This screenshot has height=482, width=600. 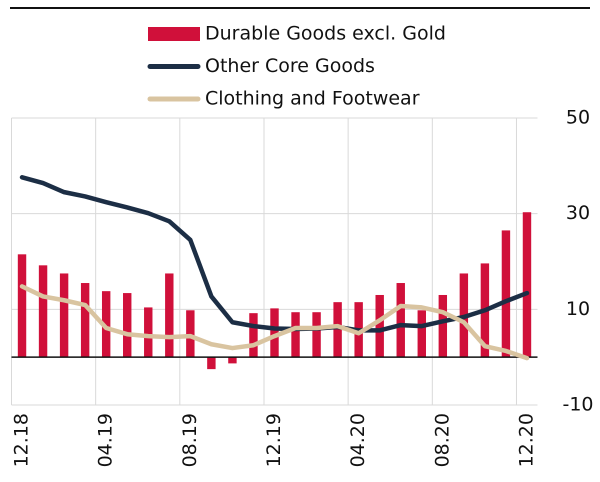 What do you see at coordinates (312, 99) in the screenshot?
I see `legend-label: Clothing and Footwear` at bounding box center [312, 99].